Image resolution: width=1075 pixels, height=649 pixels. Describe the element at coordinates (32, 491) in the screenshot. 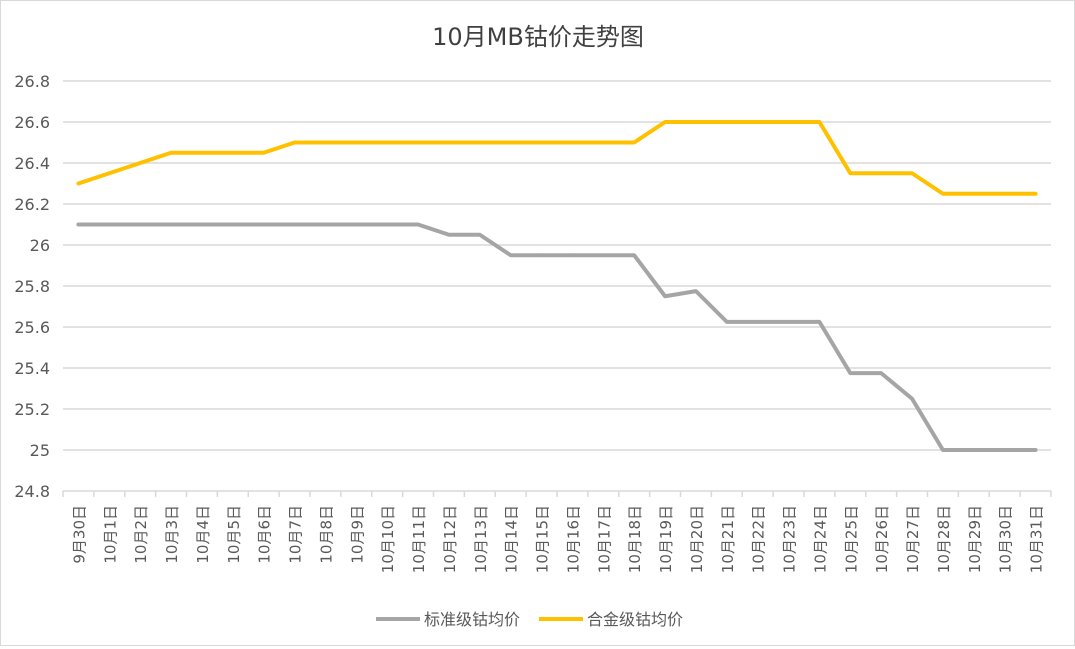

I see `y-tick-label: 24.8` at that location.